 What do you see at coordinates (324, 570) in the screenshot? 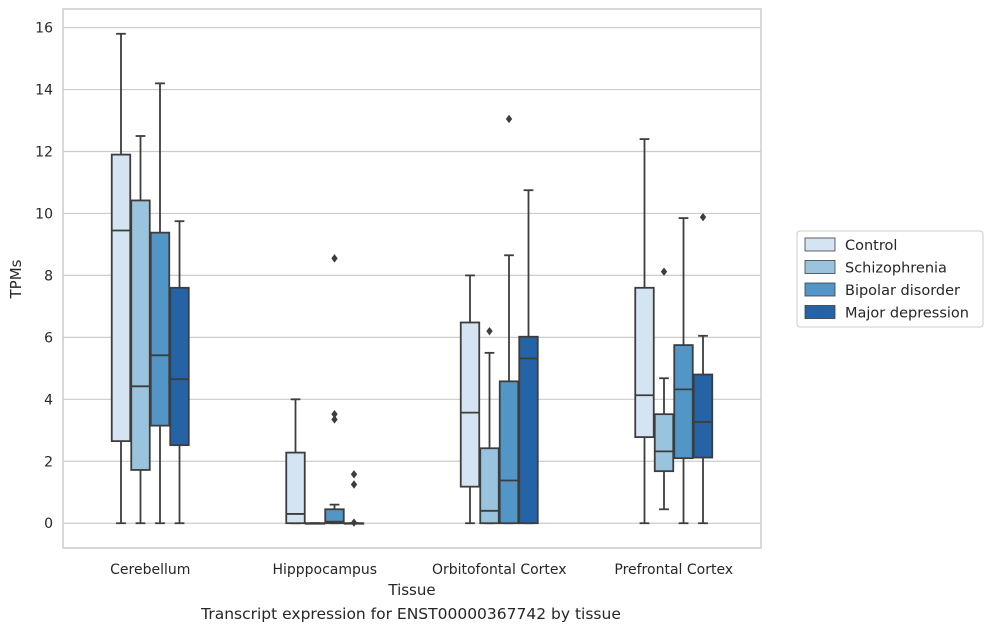
I see `x-tick-label: Hipppocampus` at bounding box center [324, 570].